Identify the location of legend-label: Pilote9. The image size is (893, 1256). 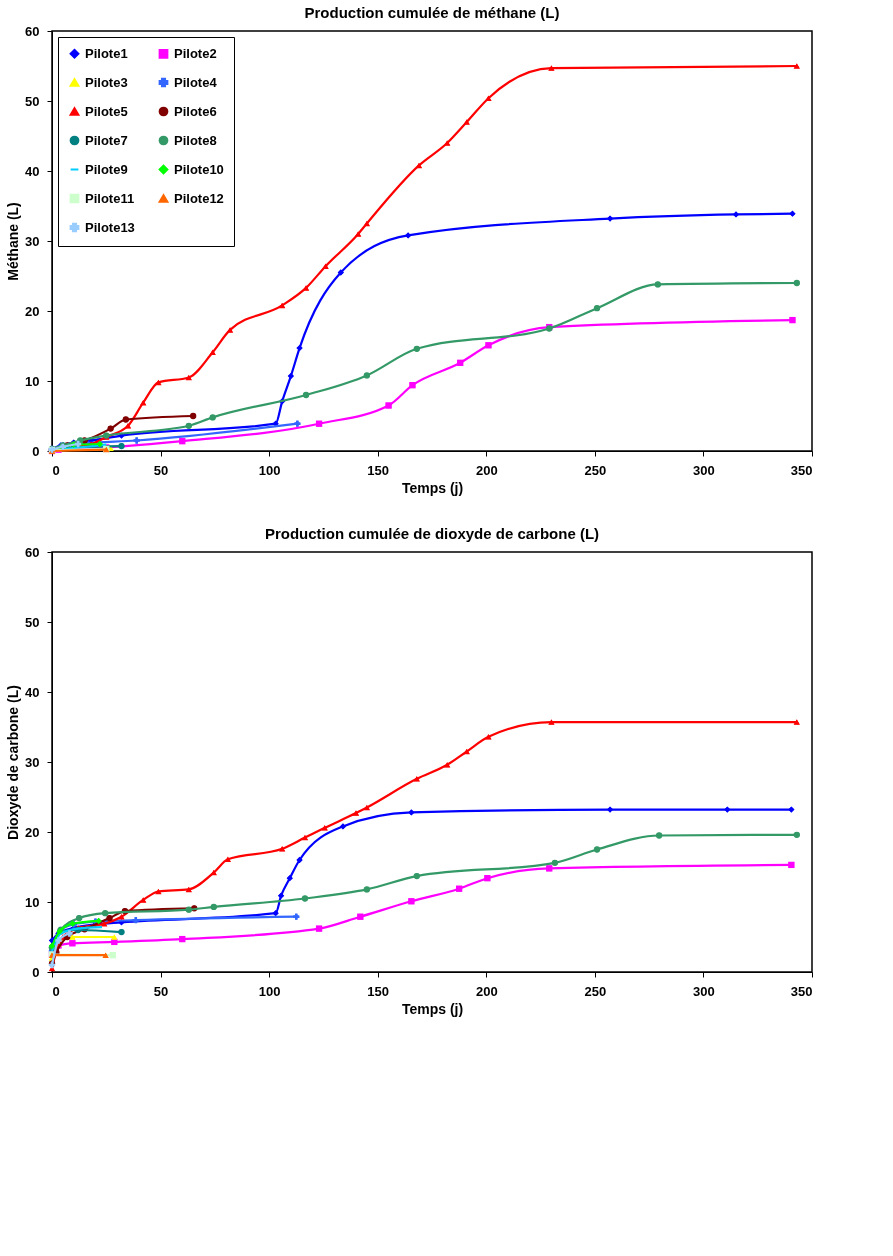
(106, 169).